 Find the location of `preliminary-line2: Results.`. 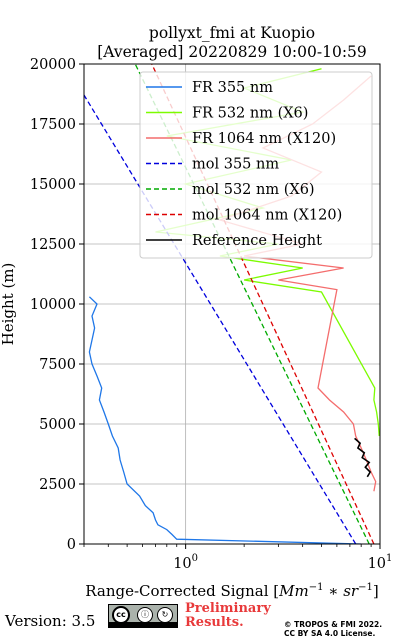

preliminary-line2: Results. is located at coordinates (214, 622).